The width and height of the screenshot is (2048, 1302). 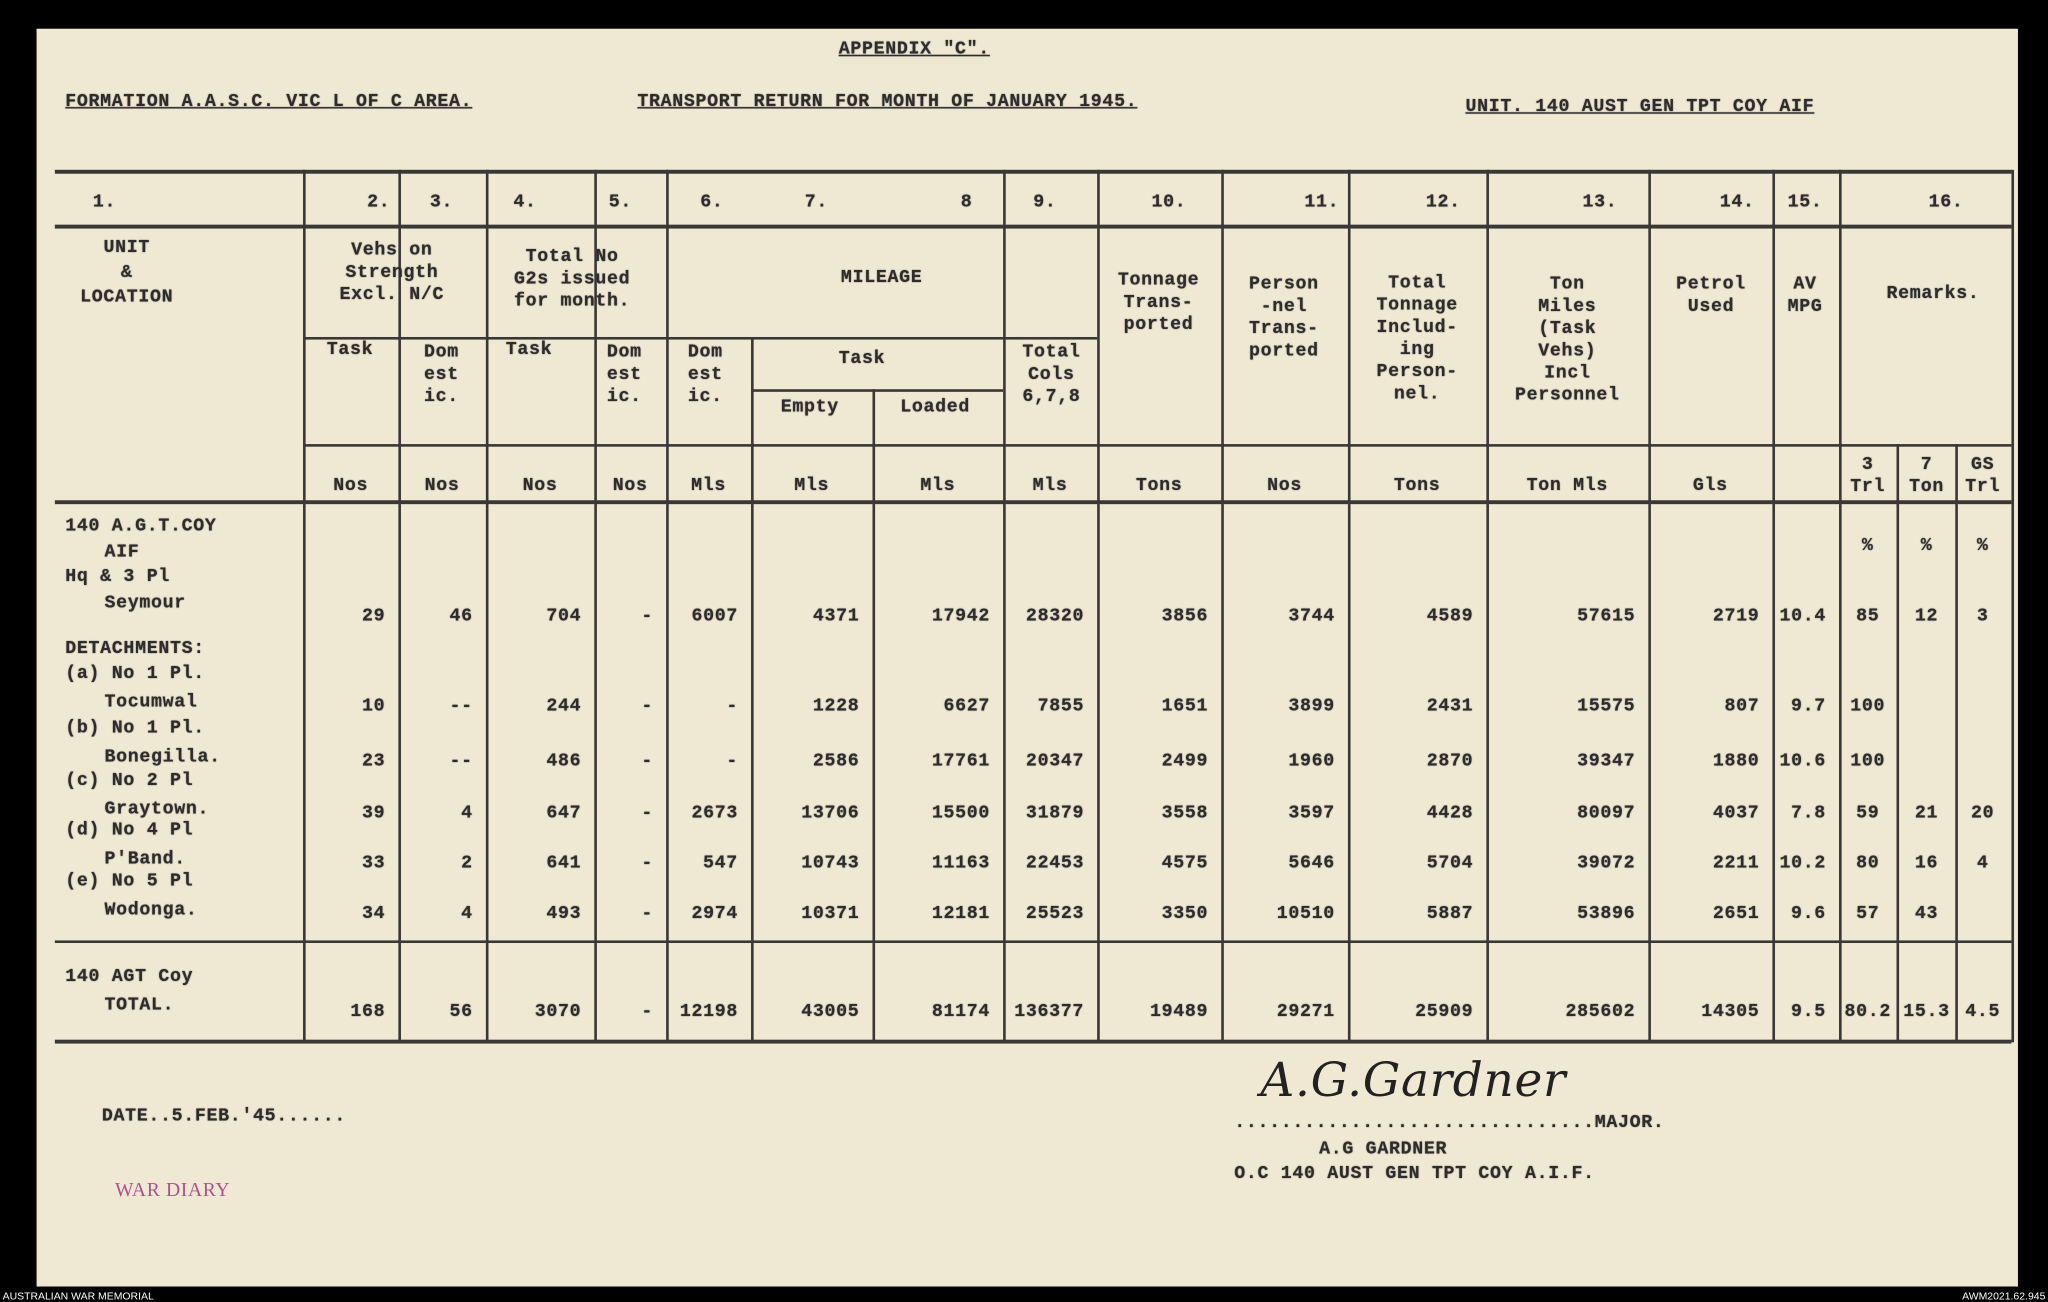 What do you see at coordinates (705, 375) in the screenshot?
I see `sub-header: est` at bounding box center [705, 375].